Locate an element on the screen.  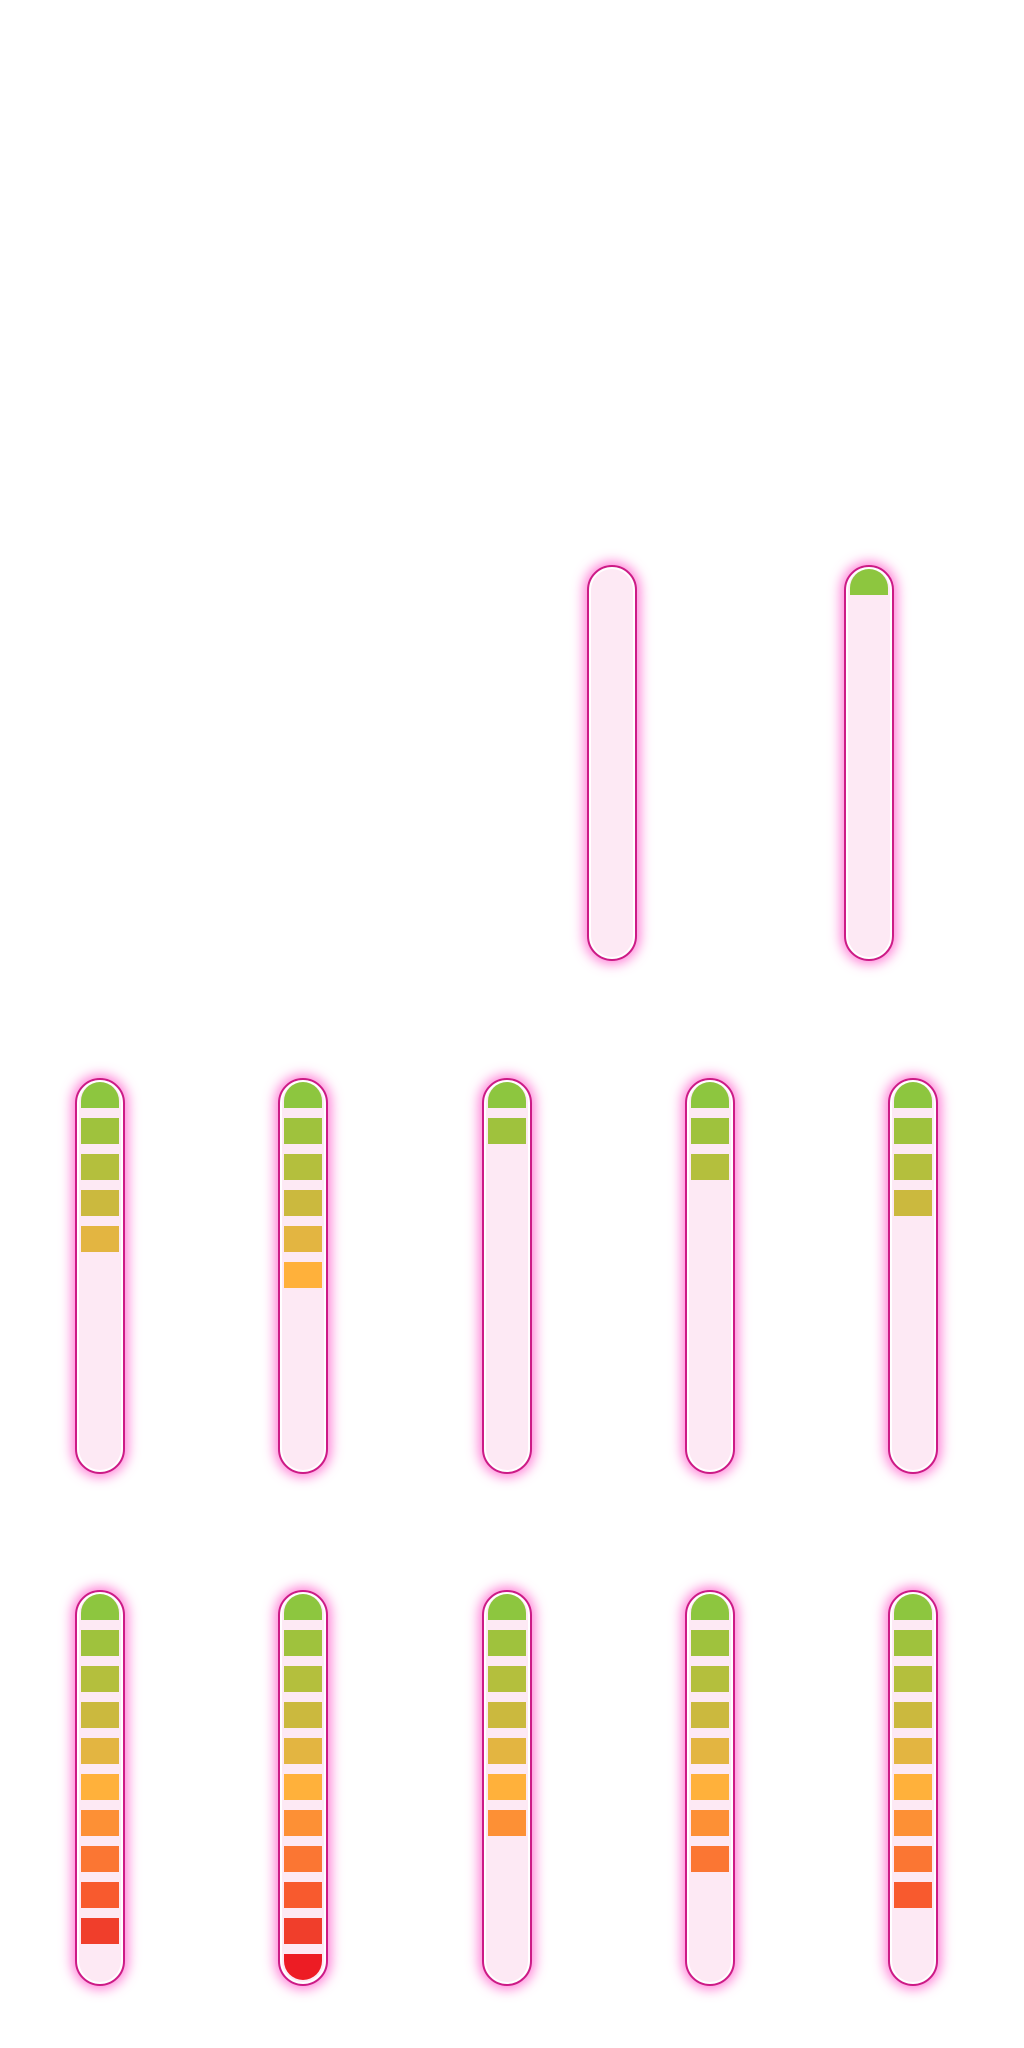
health-meter-full is located at coordinates (303, 1788).